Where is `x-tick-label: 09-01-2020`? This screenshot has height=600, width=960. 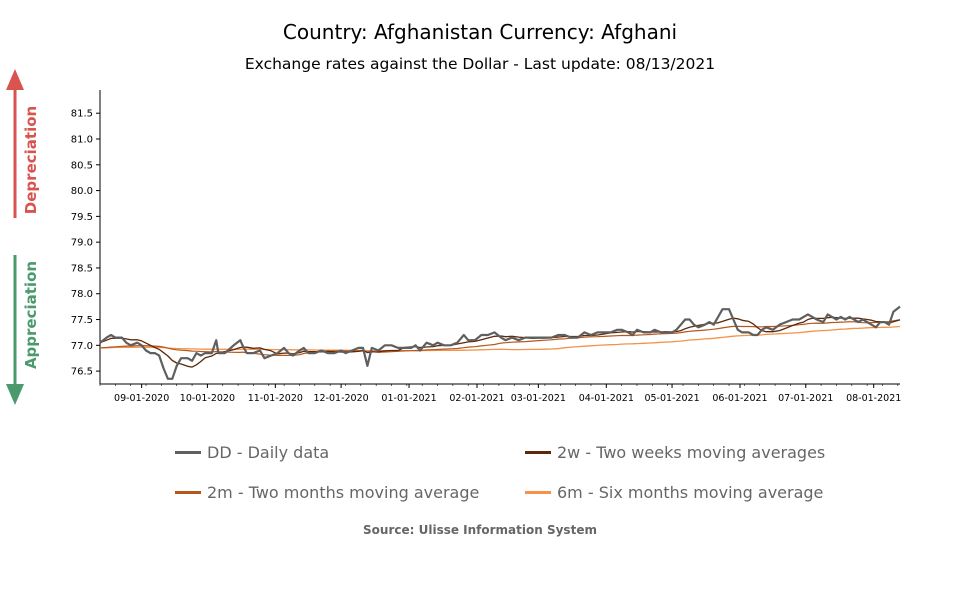
x-tick-label: 09-01-2020 is located at coordinates (141, 398).